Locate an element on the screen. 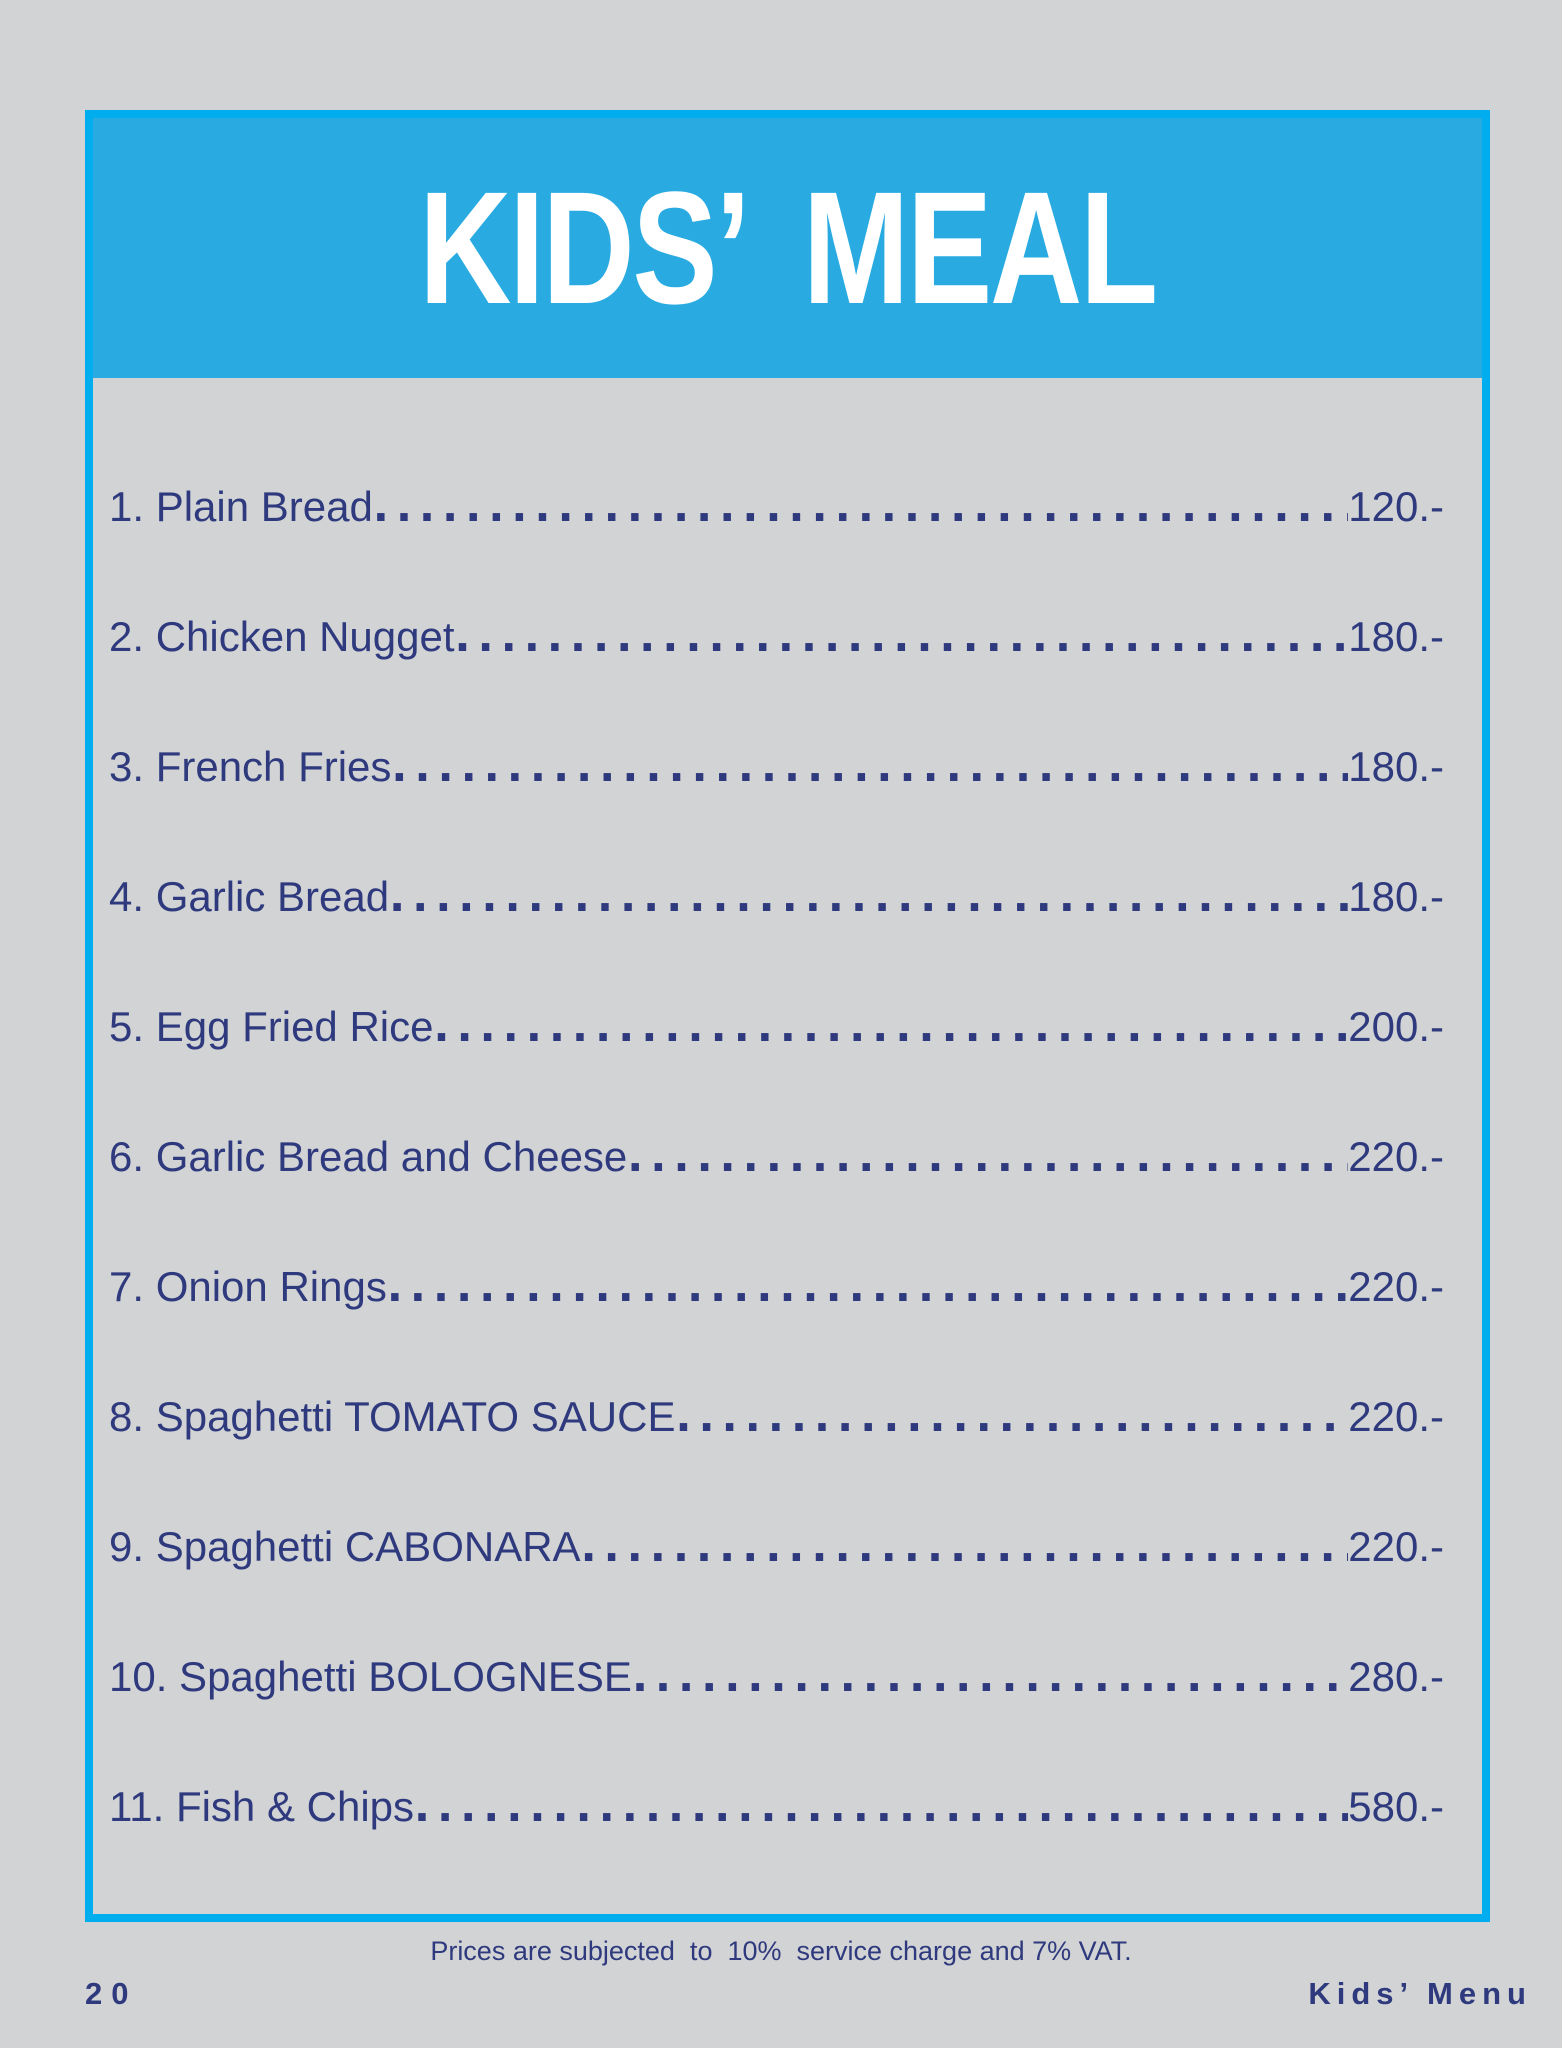 This screenshot has width=1562, height=2048. menu-item-row: 10. Spaghetti BOLOGNESE 280.- is located at coordinates (776, 1677).